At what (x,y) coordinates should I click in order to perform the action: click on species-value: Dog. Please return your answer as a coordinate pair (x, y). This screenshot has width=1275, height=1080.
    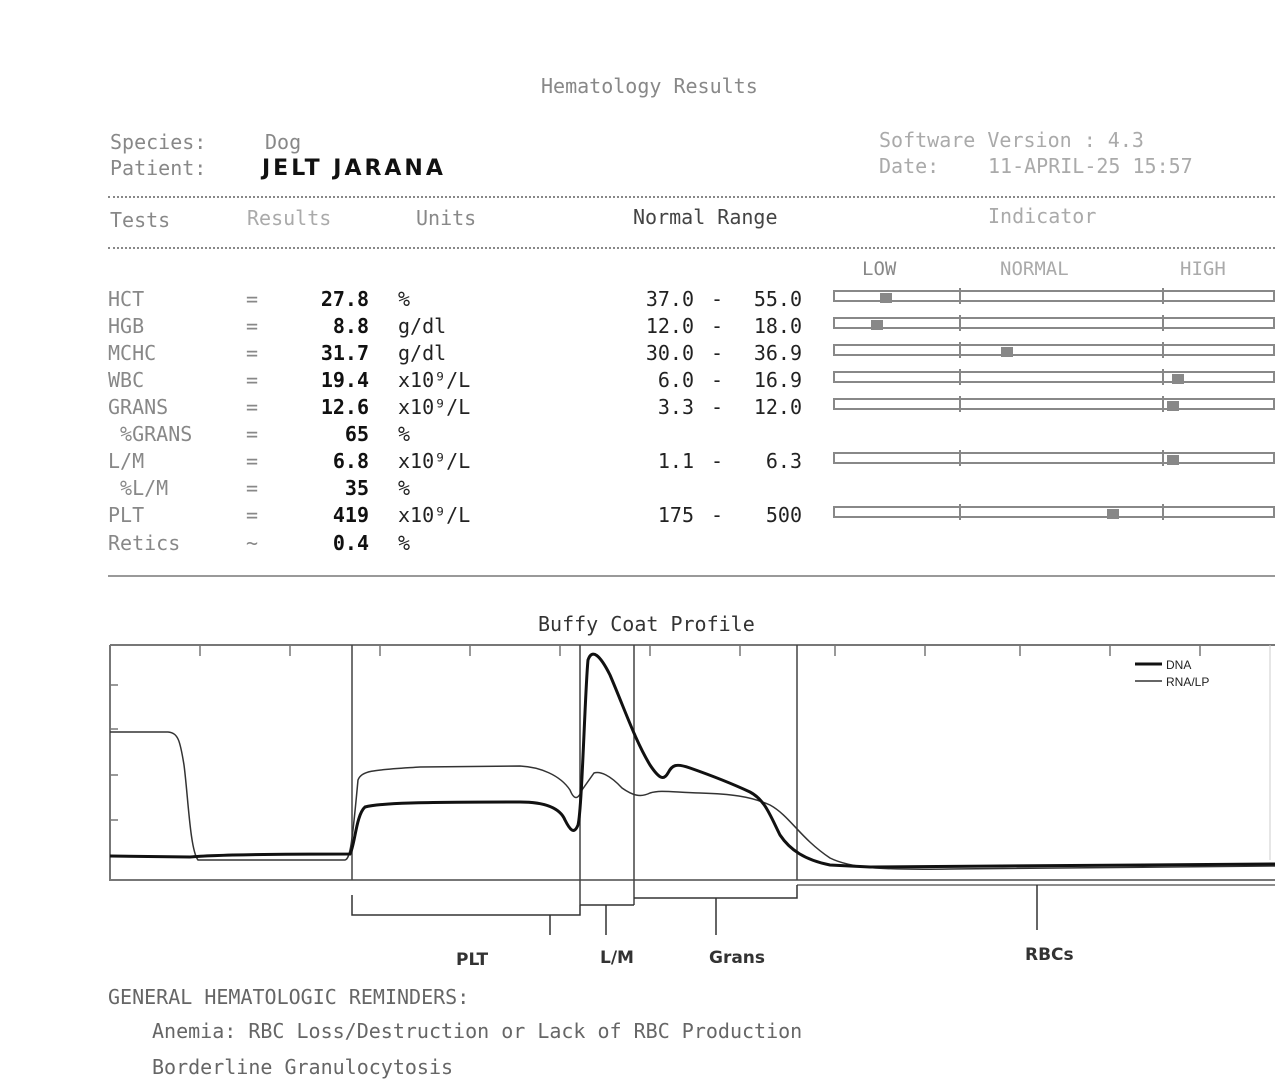
    Looking at the image, I should click on (283, 142).